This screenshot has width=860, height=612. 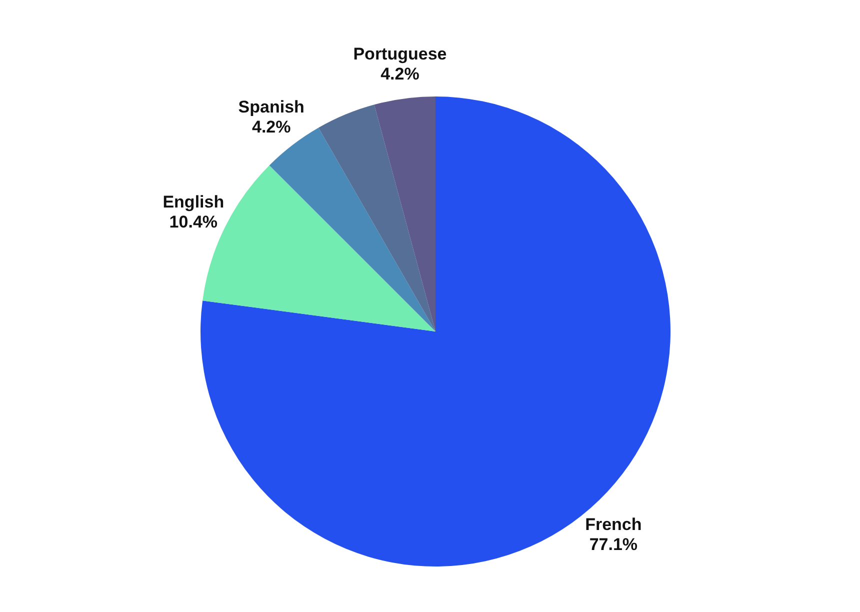 What do you see at coordinates (613, 544) in the screenshot?
I see `data-label: 77.1%` at bounding box center [613, 544].